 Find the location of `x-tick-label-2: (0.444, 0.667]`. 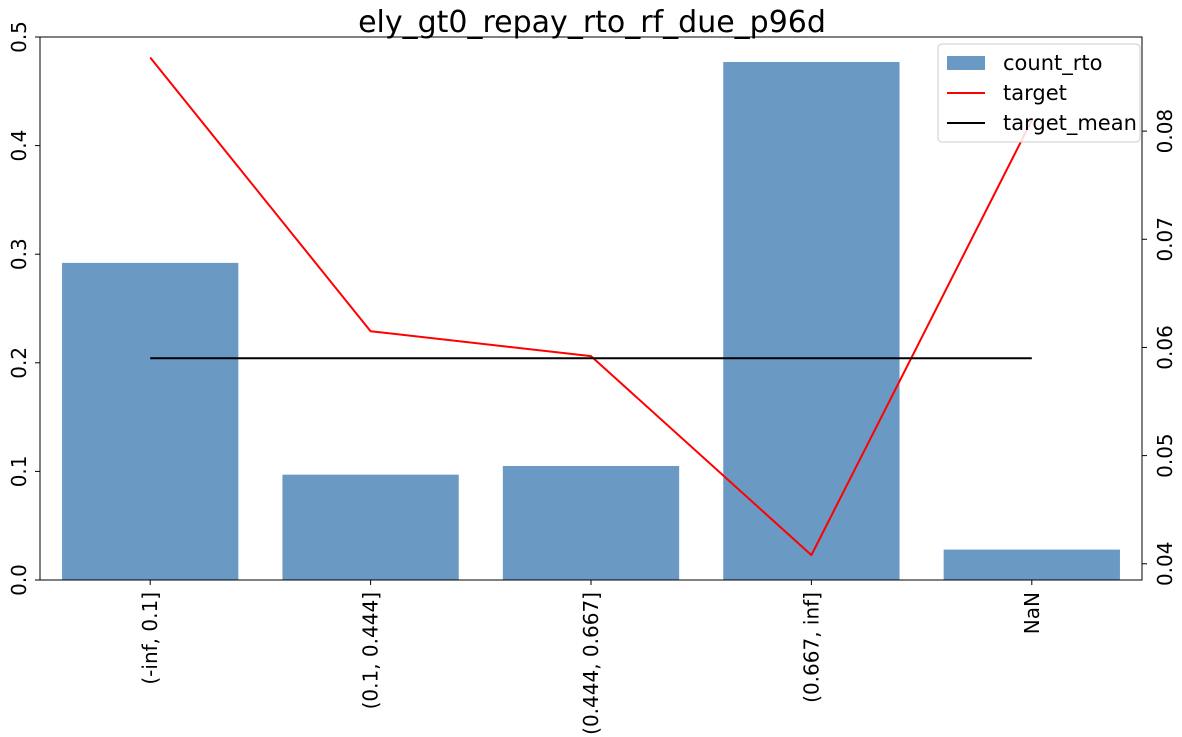

x-tick-label-2: (0.444, 0.667] is located at coordinates (591, 663).